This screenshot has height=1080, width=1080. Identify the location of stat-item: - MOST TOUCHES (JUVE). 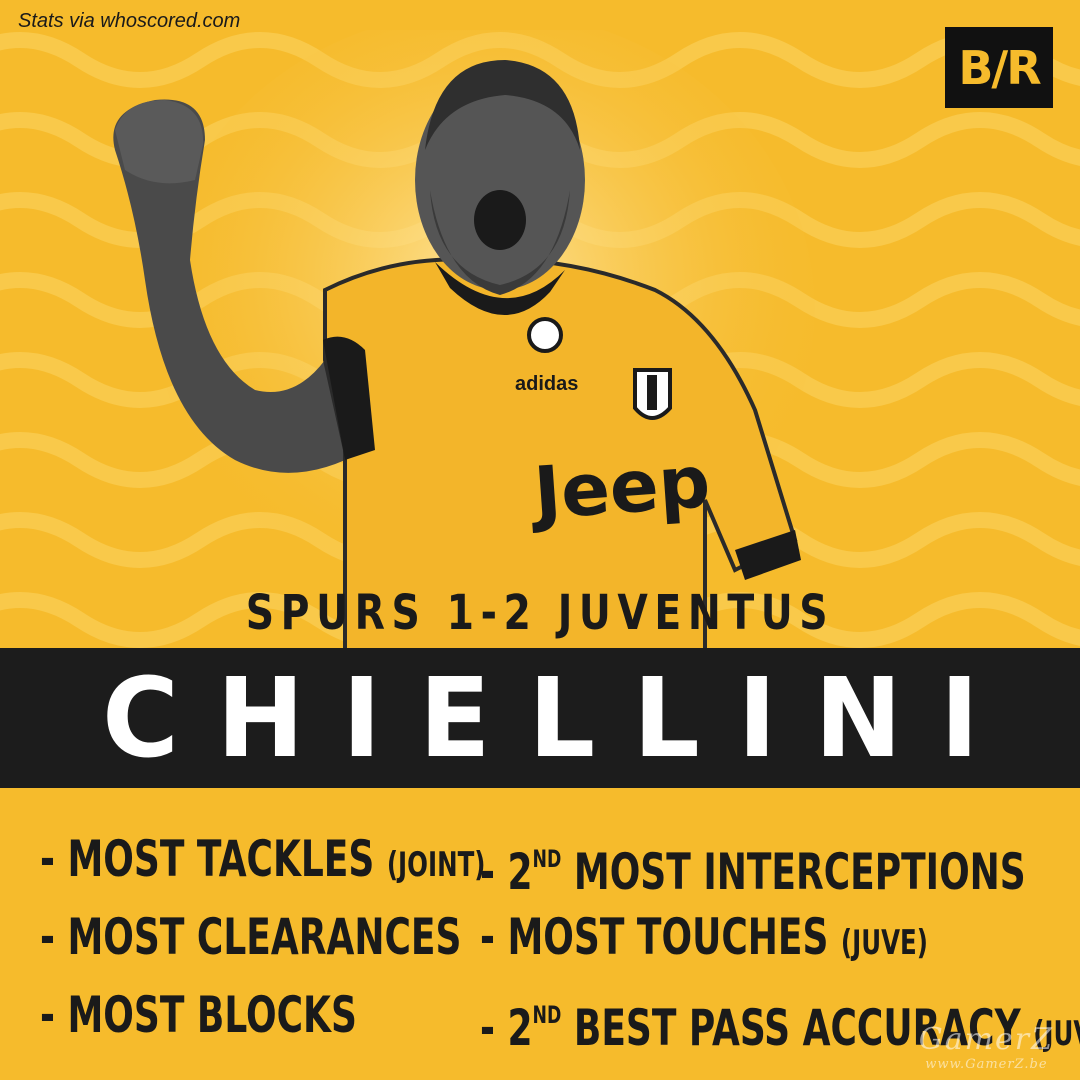
(704, 937).